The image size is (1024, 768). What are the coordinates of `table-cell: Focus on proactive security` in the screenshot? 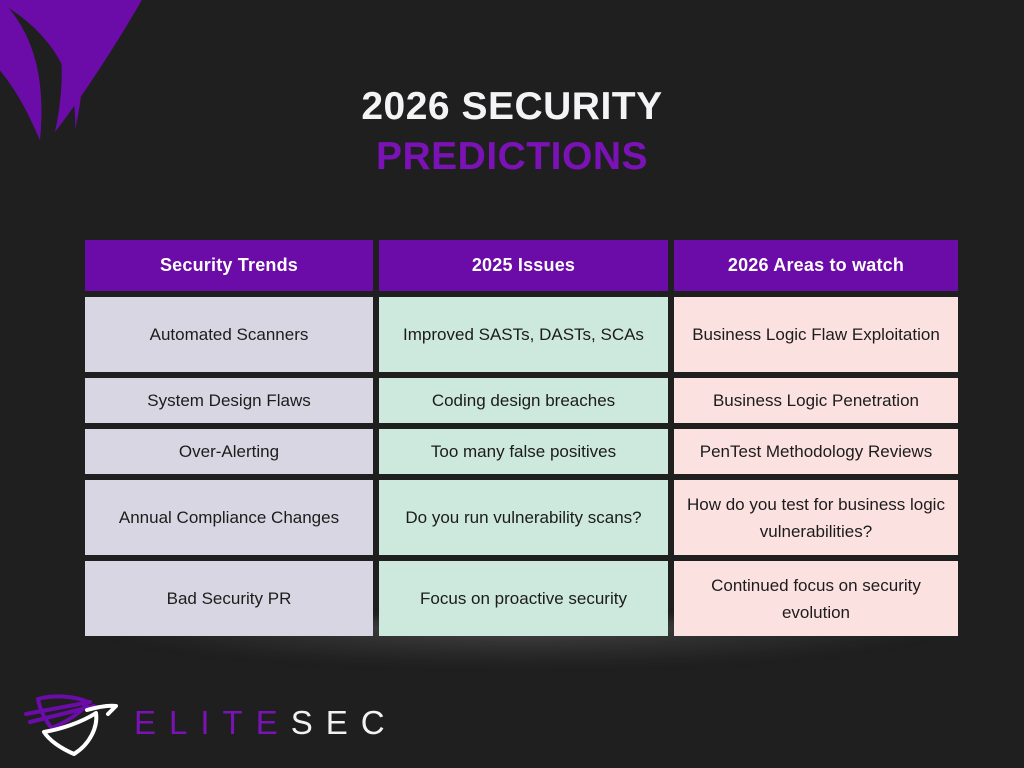 It's located at (523, 598).